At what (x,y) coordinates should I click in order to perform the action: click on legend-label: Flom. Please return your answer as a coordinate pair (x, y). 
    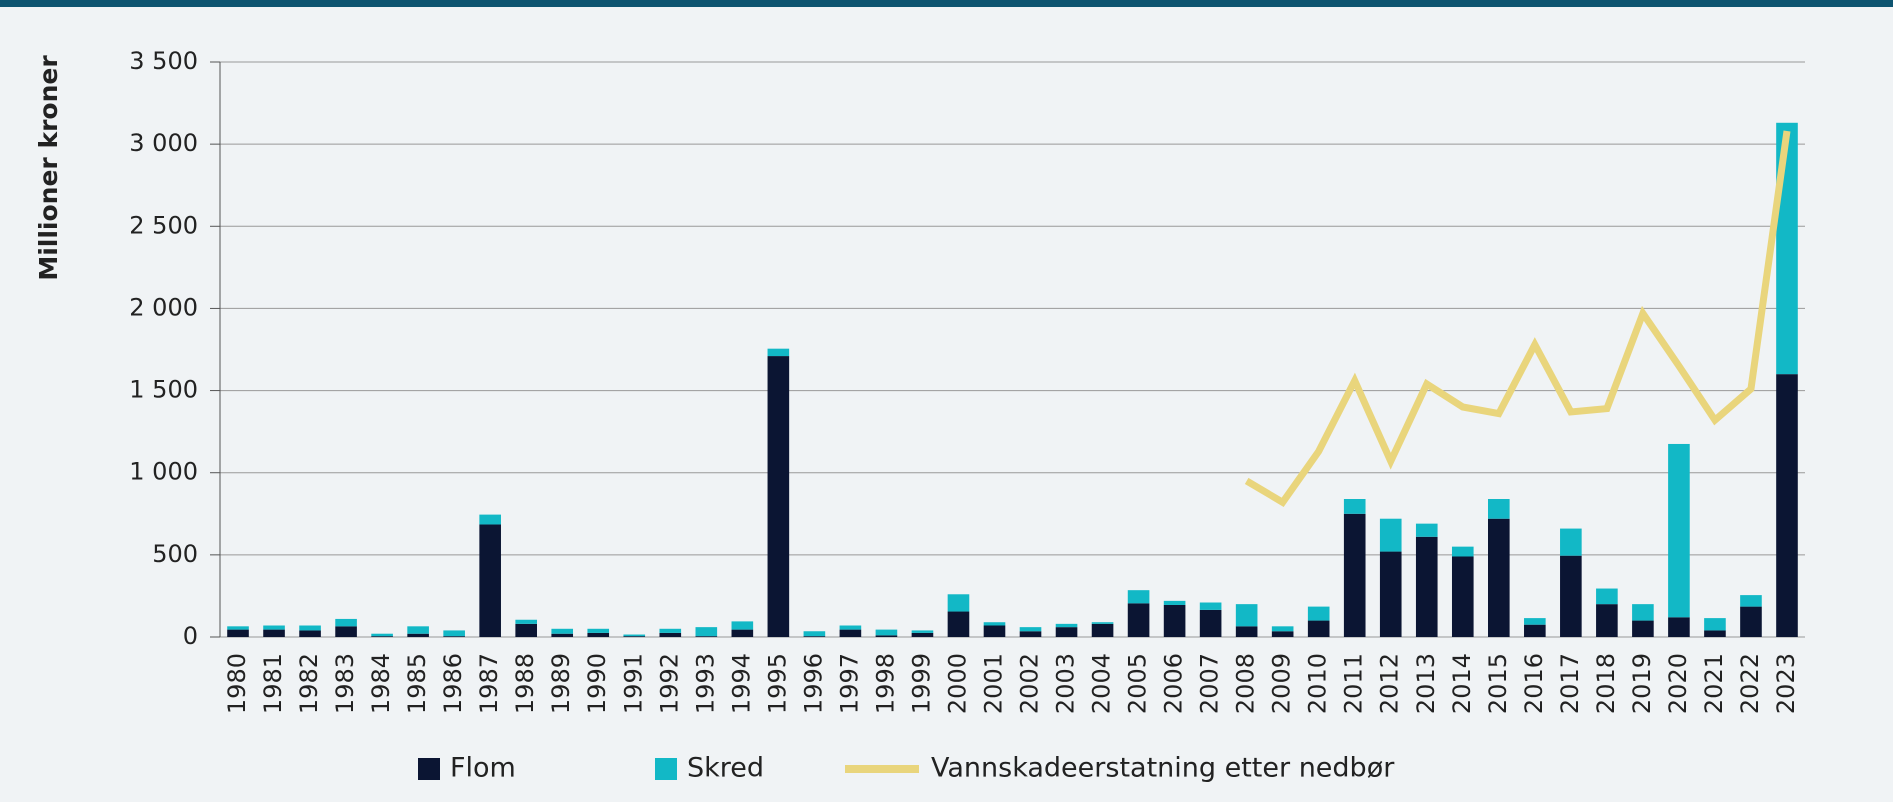
    Looking at the image, I should click on (483, 768).